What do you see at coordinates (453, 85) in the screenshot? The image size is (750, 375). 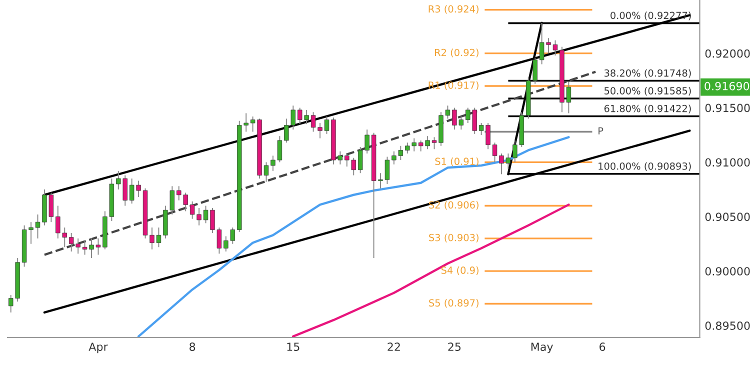 I see `ref-line-label: R1 (0.917)` at bounding box center [453, 85].